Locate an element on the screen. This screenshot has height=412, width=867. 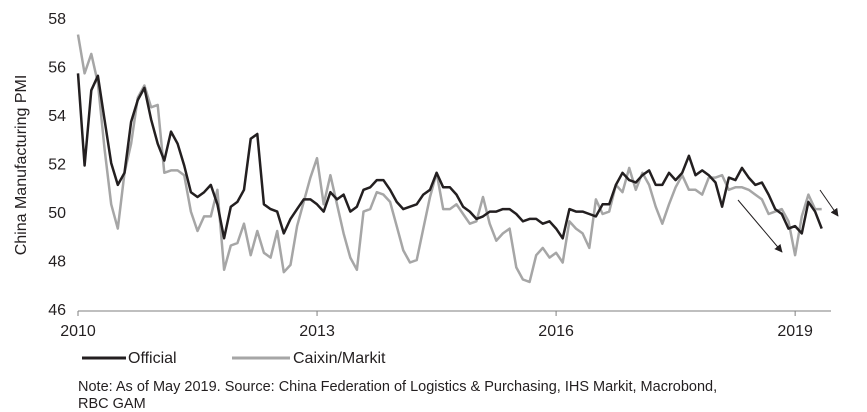
y-tick-label: 56 is located at coordinates (57, 68).